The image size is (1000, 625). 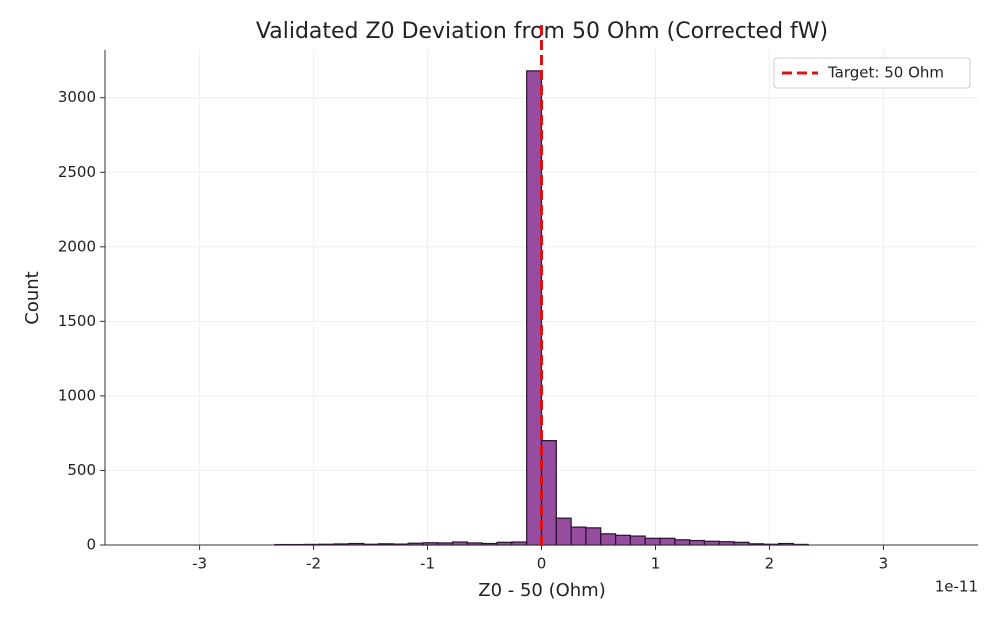 What do you see at coordinates (77, 246) in the screenshot?
I see `y-tick-label: 2000` at bounding box center [77, 246].